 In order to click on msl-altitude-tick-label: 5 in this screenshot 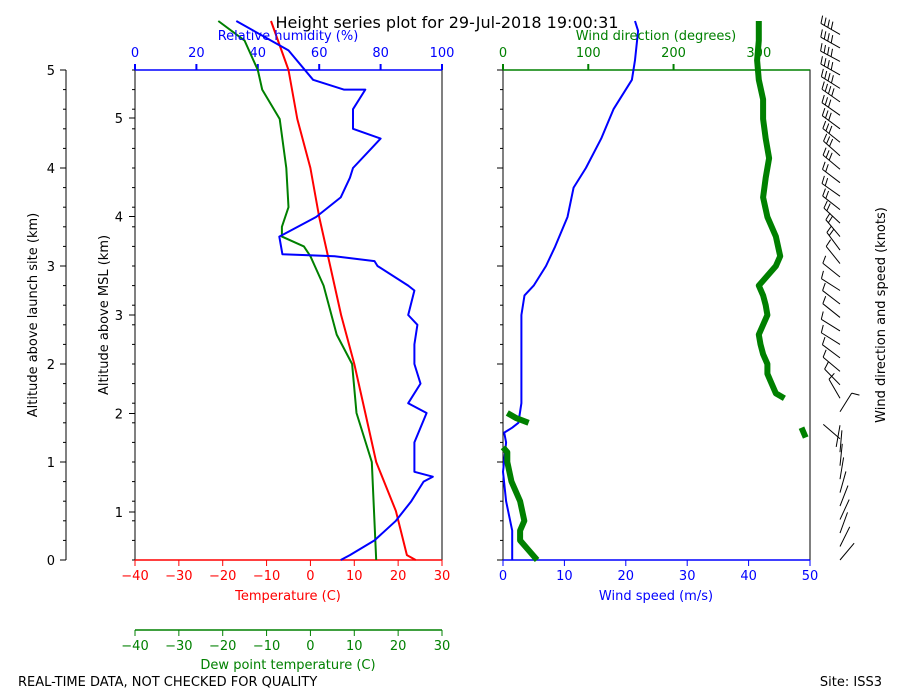, I will do `click(119, 119)`.